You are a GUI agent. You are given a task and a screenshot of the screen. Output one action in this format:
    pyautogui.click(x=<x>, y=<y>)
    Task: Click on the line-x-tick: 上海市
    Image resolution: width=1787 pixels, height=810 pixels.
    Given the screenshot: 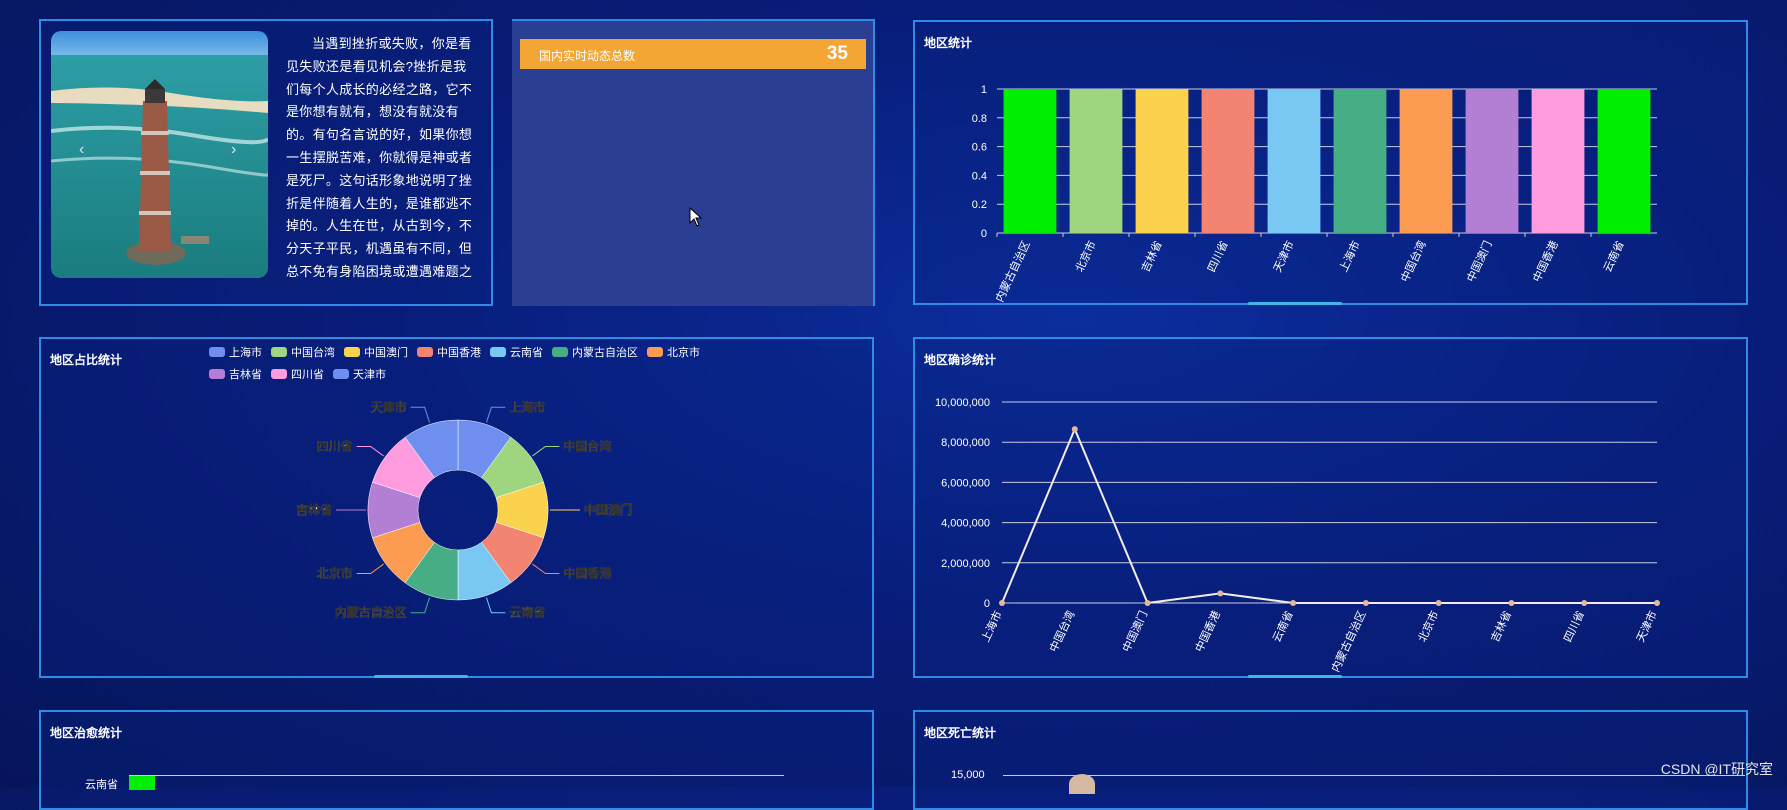 What is the action you would take?
    pyautogui.click(x=991, y=626)
    